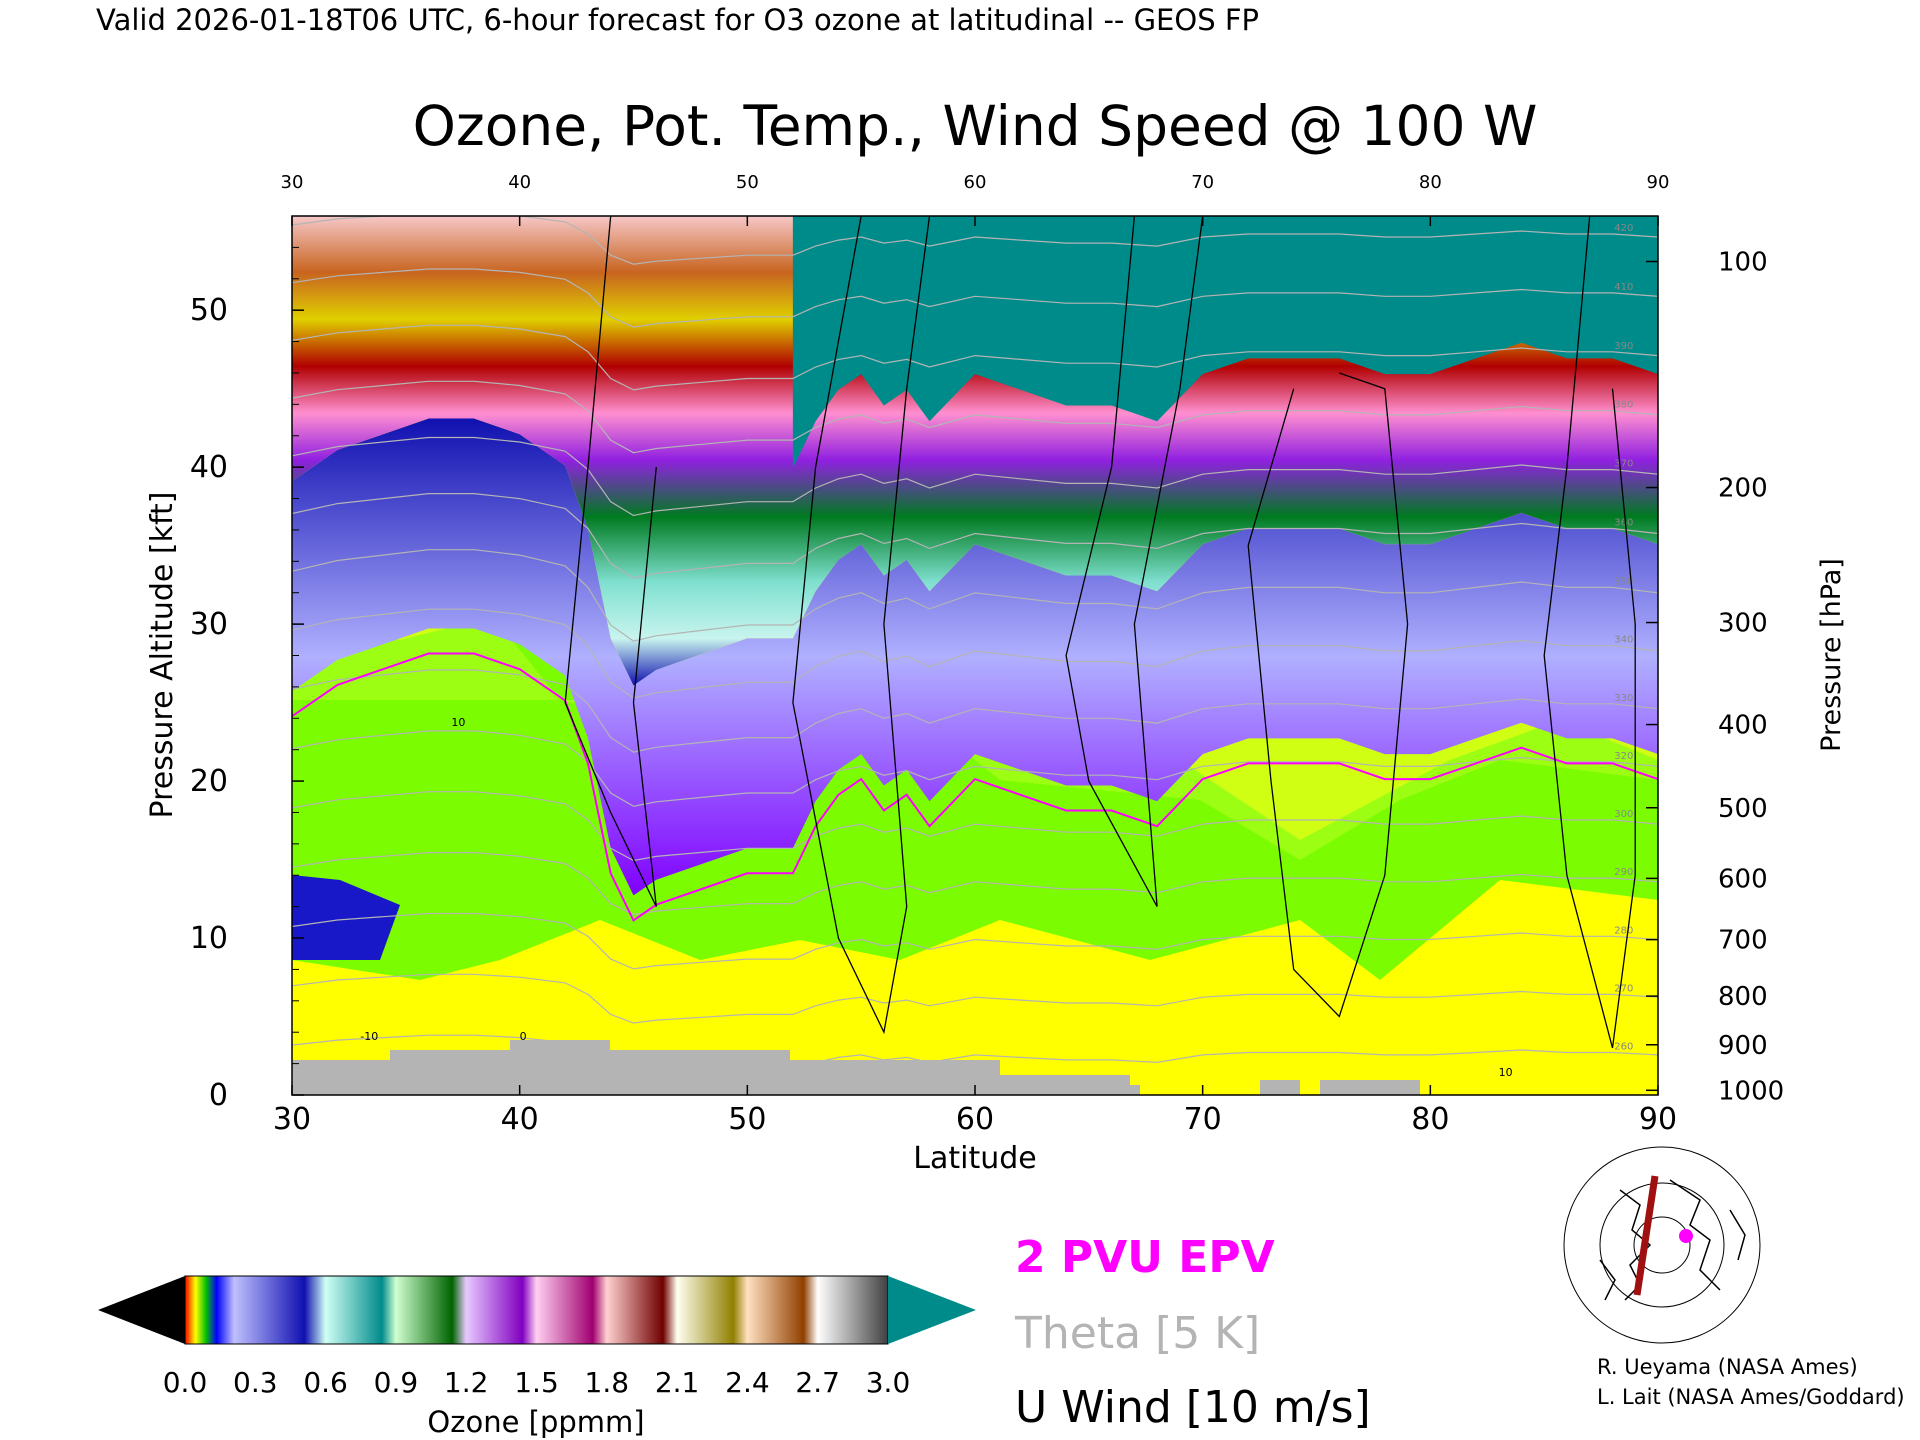 This screenshot has width=1920, height=1440. I want to click on theta-label: 380, so click(1623, 405).